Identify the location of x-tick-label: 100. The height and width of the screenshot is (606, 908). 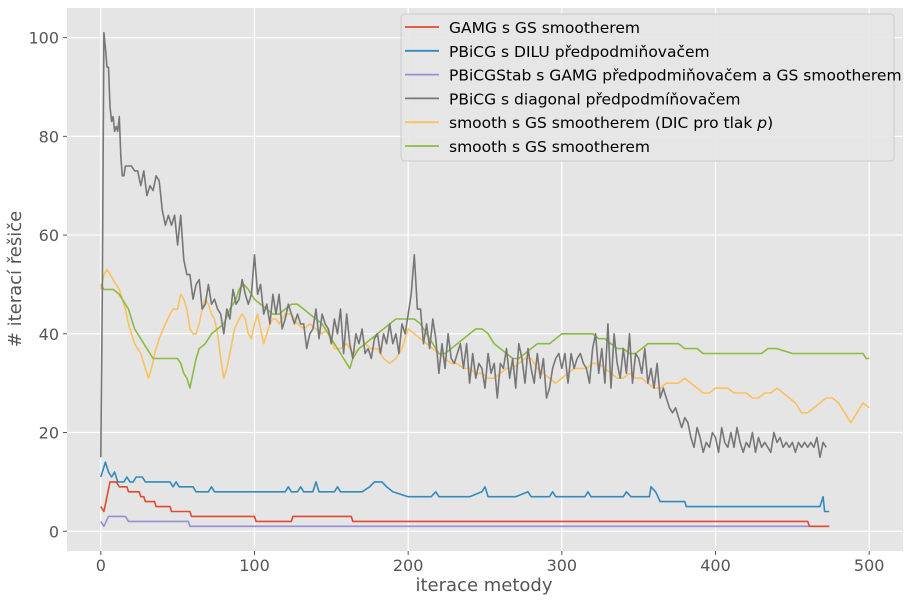
(254, 565).